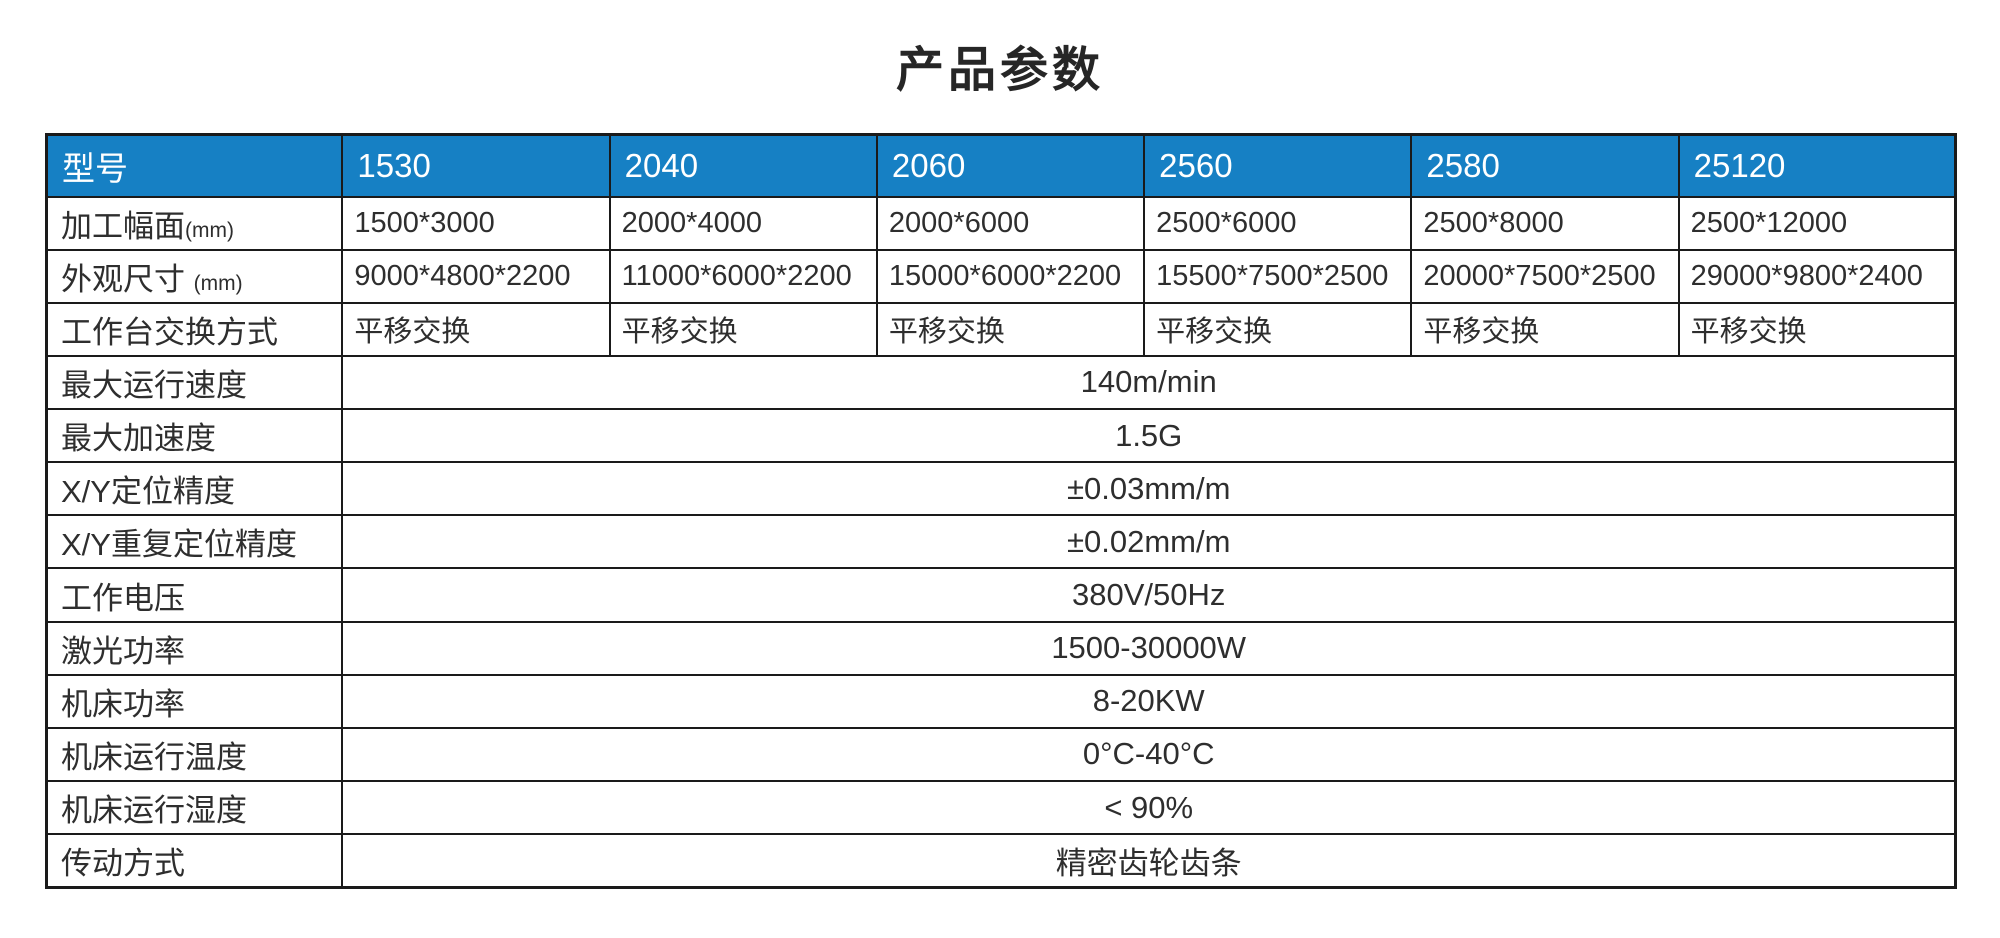  What do you see at coordinates (1149, 701) in the screenshot?
I see `spec-value-span: 8-20KW` at bounding box center [1149, 701].